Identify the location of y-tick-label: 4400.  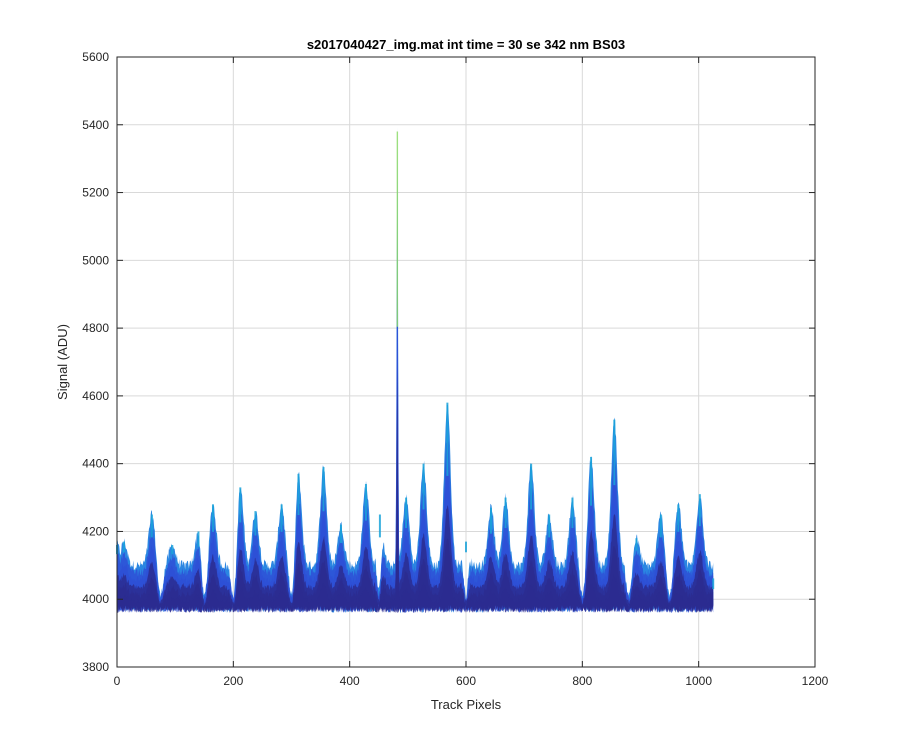
(95, 464).